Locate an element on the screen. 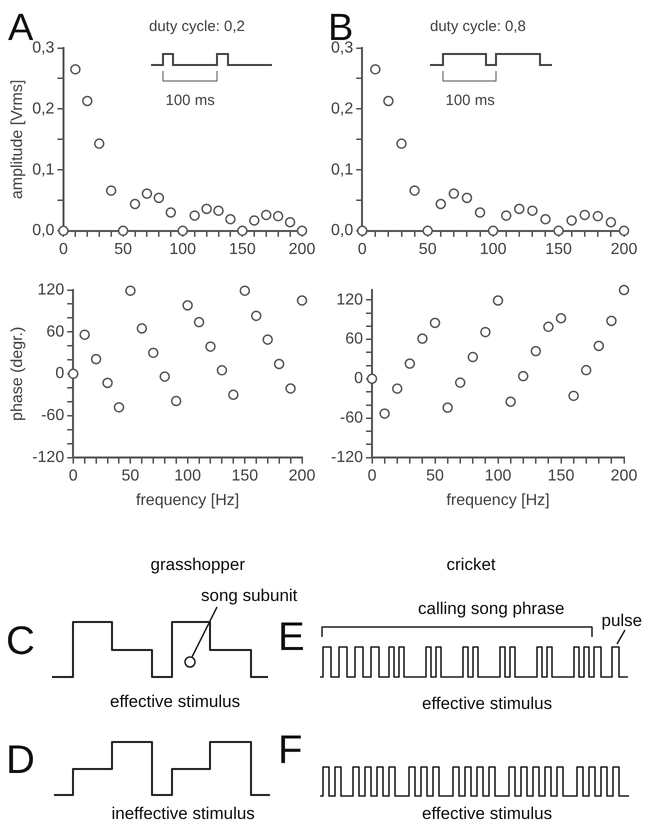 The image size is (647, 826). y-axis-title: amplitude [Vrms] is located at coordinates (17, 140).